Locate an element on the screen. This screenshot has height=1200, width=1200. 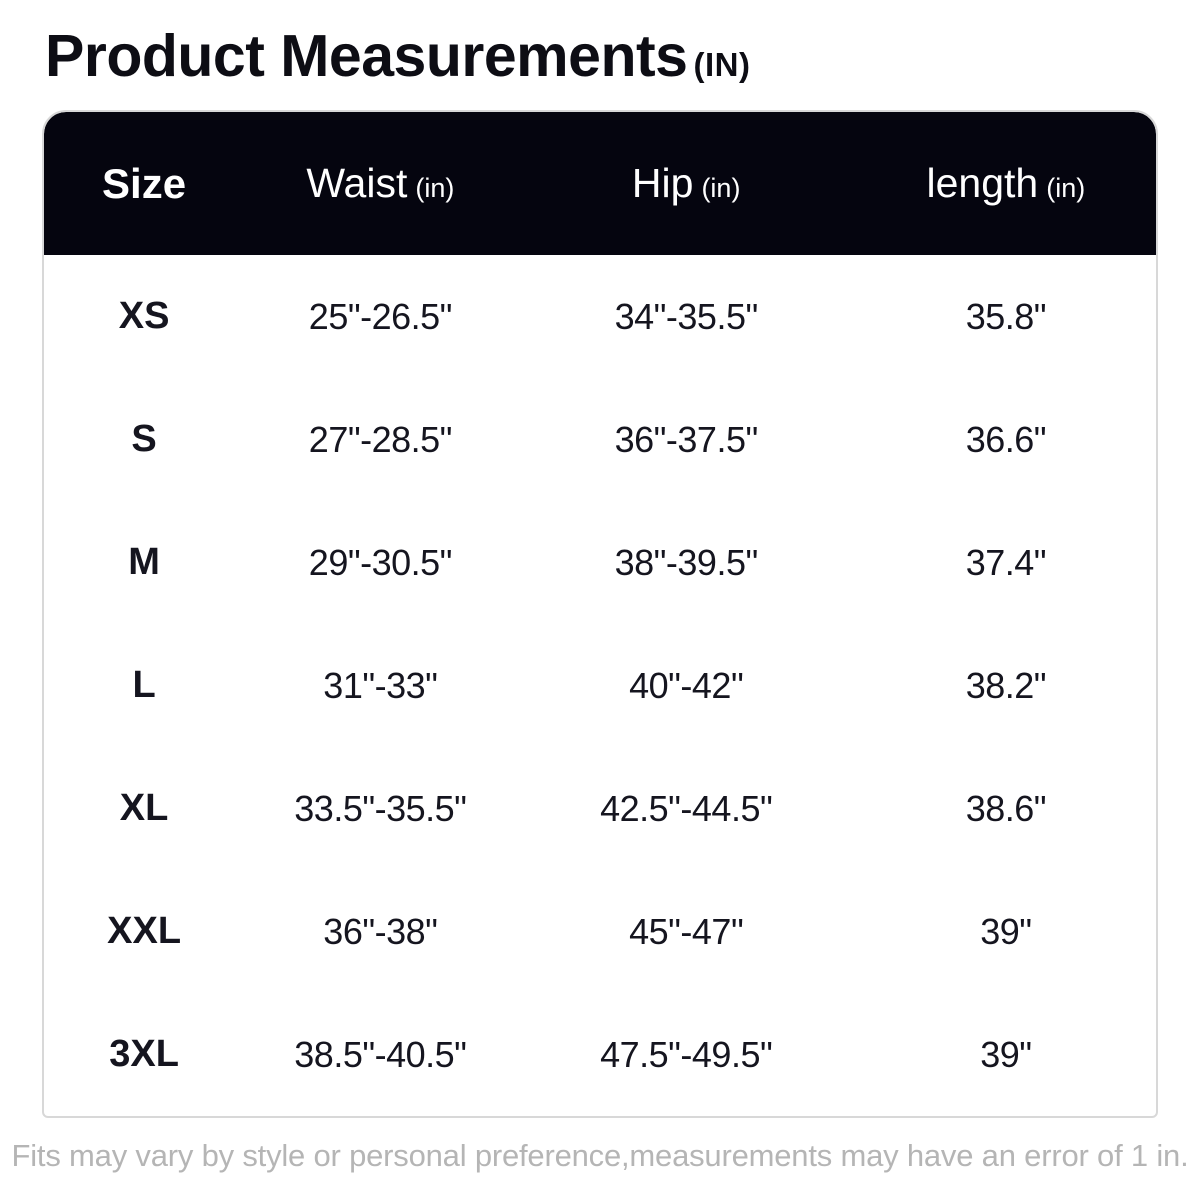
size-cell: M is located at coordinates (144, 562).